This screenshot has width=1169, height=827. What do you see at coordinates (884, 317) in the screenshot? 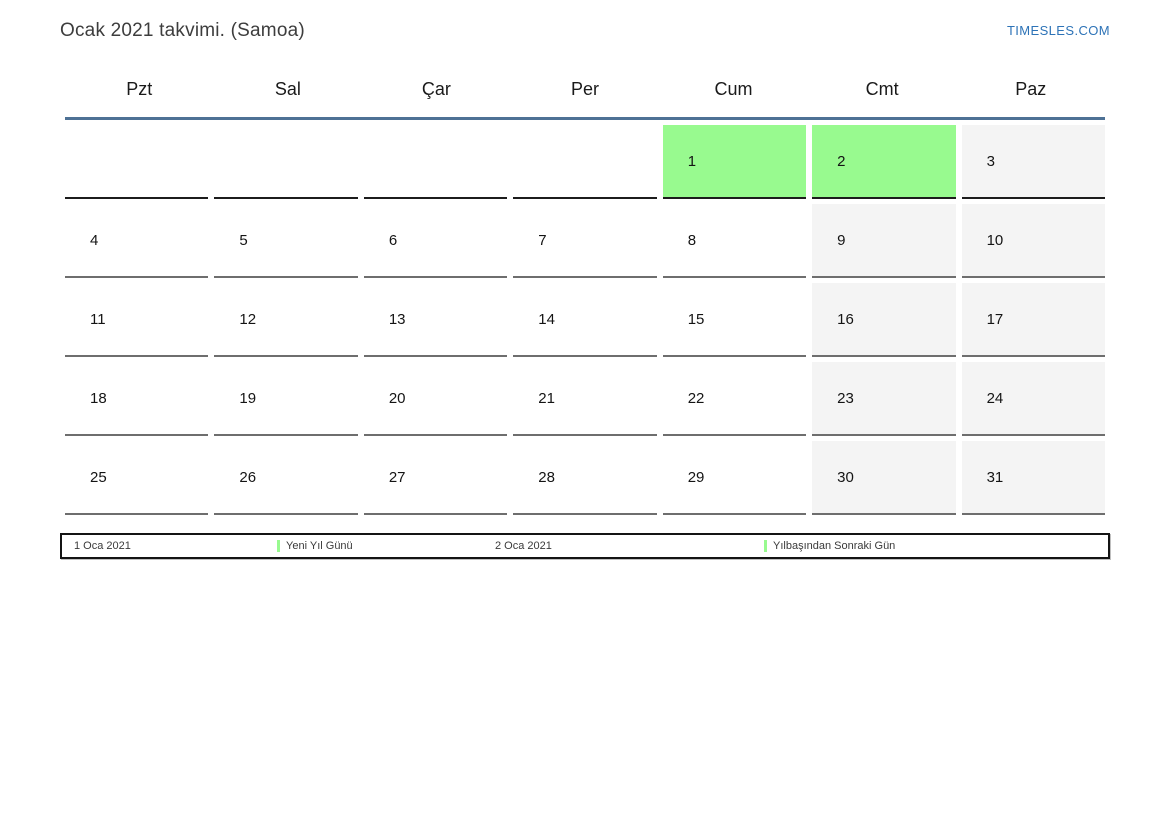
I see `calendar-day-cell-16: 16` at bounding box center [884, 317].